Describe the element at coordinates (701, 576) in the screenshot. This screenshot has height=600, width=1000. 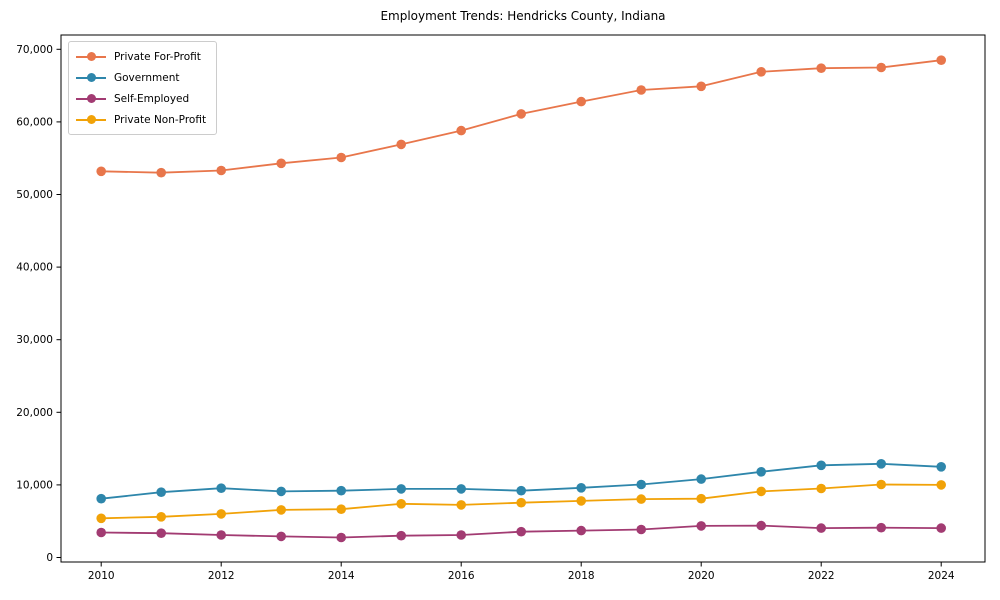
I see `x-tick-label: 2020` at that location.